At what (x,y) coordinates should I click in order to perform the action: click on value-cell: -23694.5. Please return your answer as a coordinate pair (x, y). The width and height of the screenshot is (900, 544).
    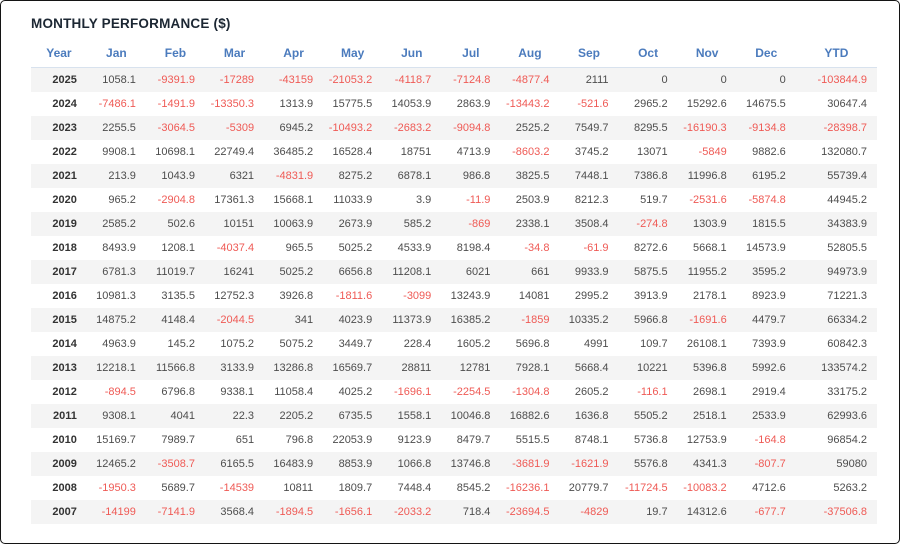
    Looking at the image, I should click on (528, 512).